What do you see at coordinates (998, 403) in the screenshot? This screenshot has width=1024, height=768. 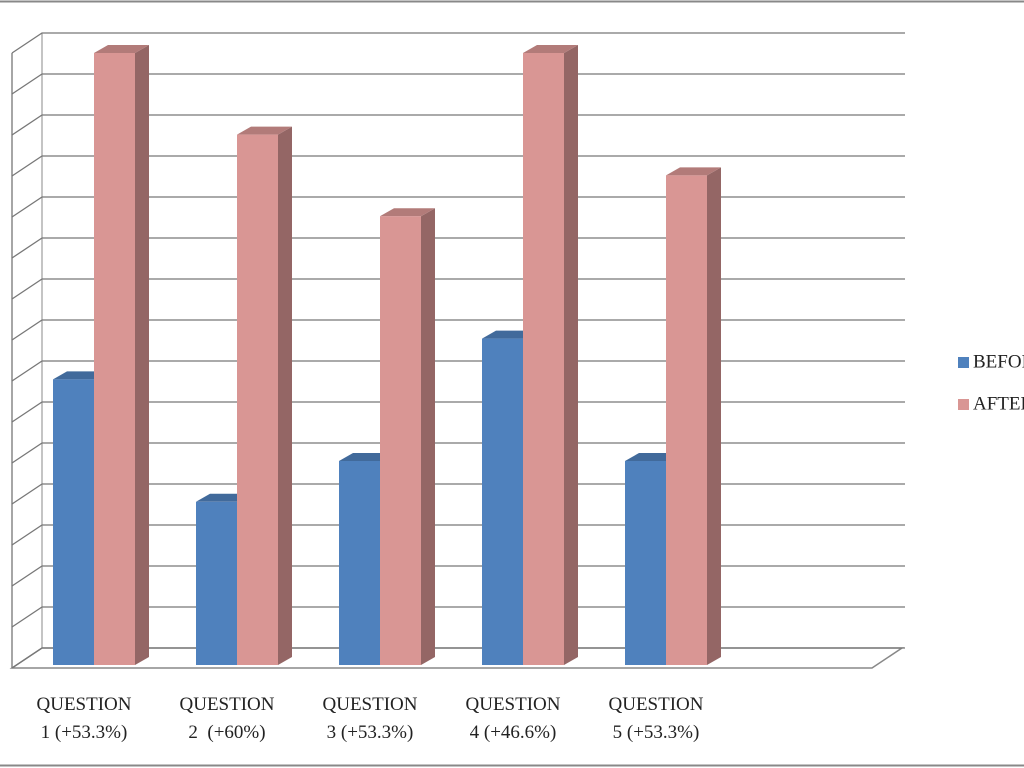 I see `legend-label: AFTER` at bounding box center [998, 403].